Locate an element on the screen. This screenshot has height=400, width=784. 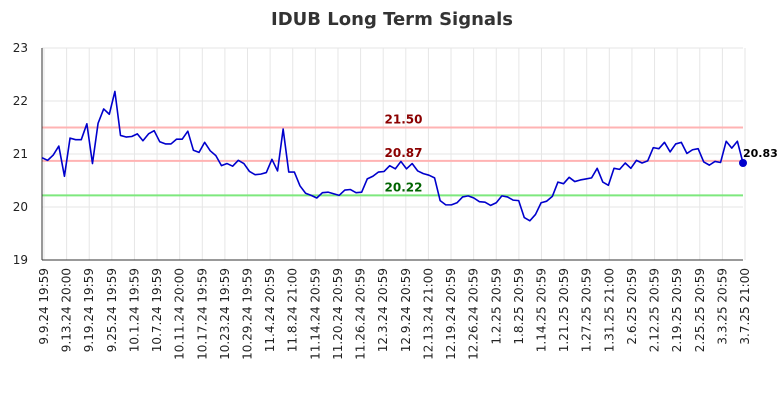
x-tick-label: 10.1.24 19:59 is located at coordinates (134, 310).